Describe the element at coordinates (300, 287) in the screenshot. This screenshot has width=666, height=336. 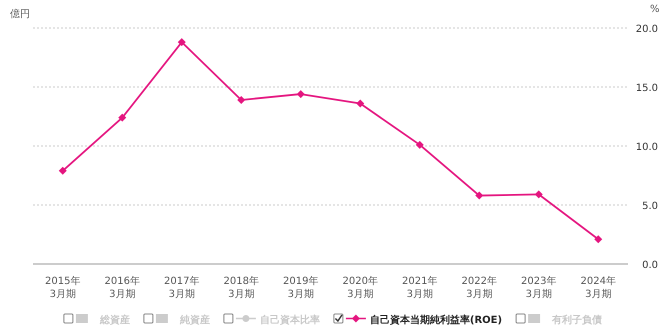
I see `x-tick-label: 2019年 3月期` at that location.